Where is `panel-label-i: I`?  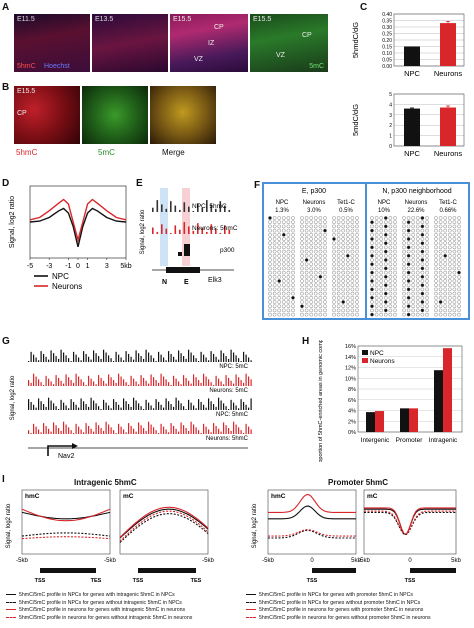
panel-label-i: I is located at coordinates (3, 479).